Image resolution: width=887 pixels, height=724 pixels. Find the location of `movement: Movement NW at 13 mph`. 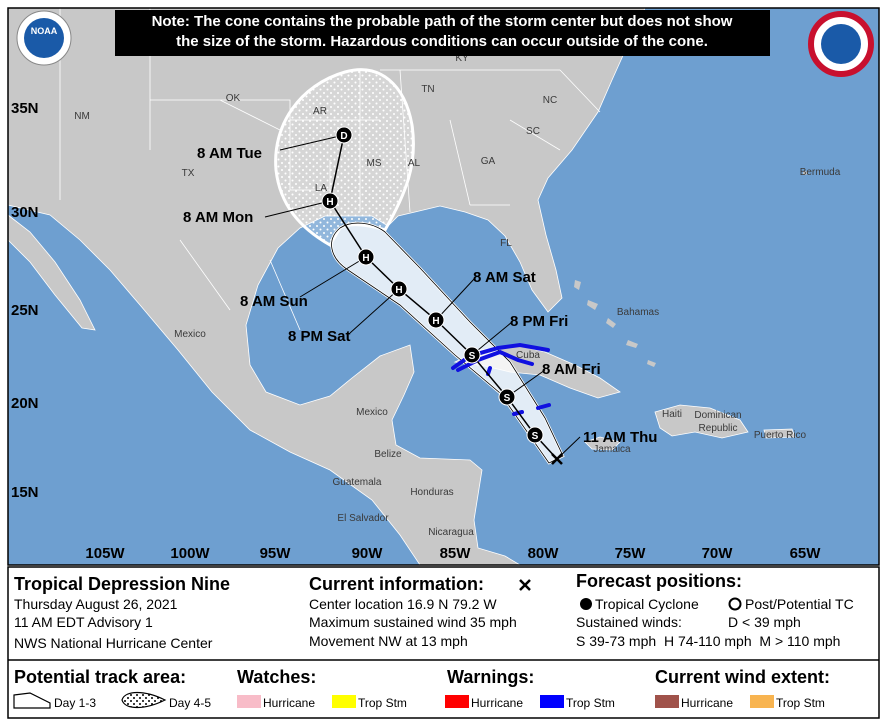

movement: Movement NW at 13 mph is located at coordinates (388, 641).